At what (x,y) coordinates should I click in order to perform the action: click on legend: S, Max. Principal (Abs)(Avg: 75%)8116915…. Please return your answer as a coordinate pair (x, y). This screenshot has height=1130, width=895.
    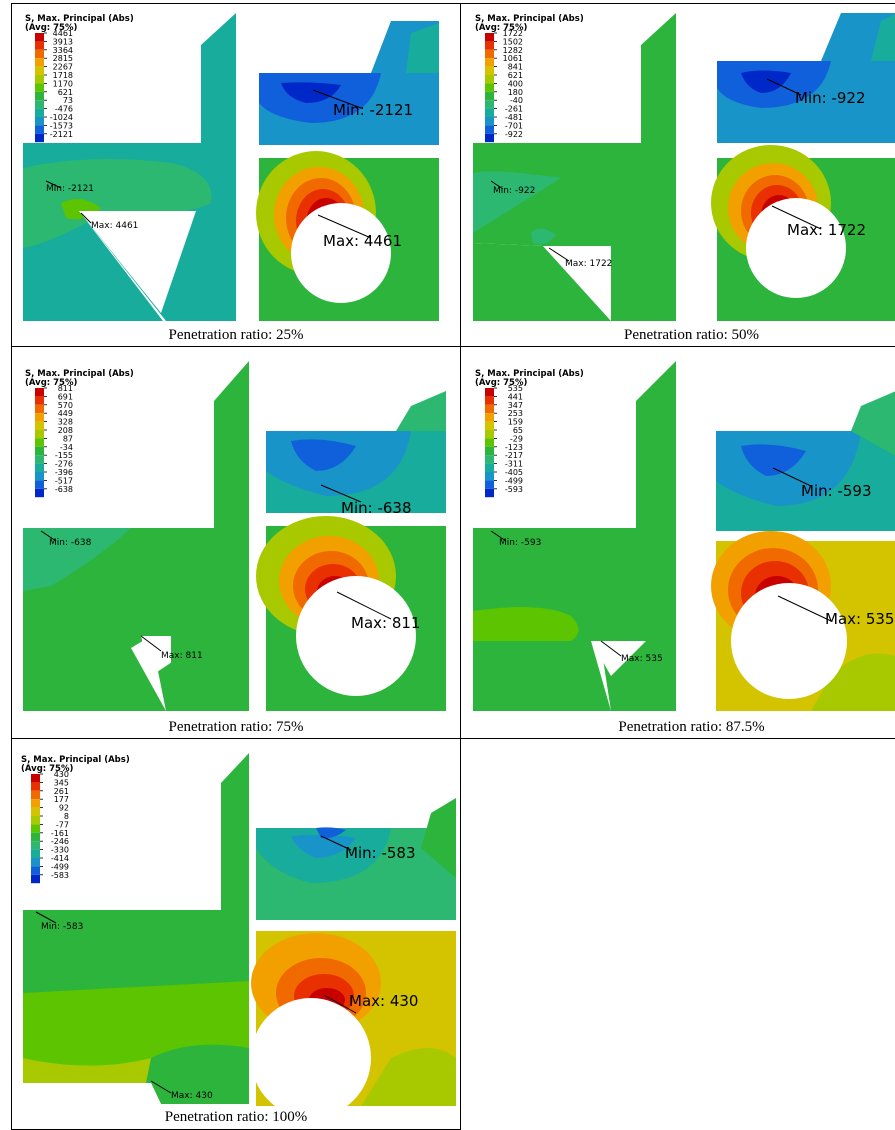
    Looking at the image, I should click on (79, 433).